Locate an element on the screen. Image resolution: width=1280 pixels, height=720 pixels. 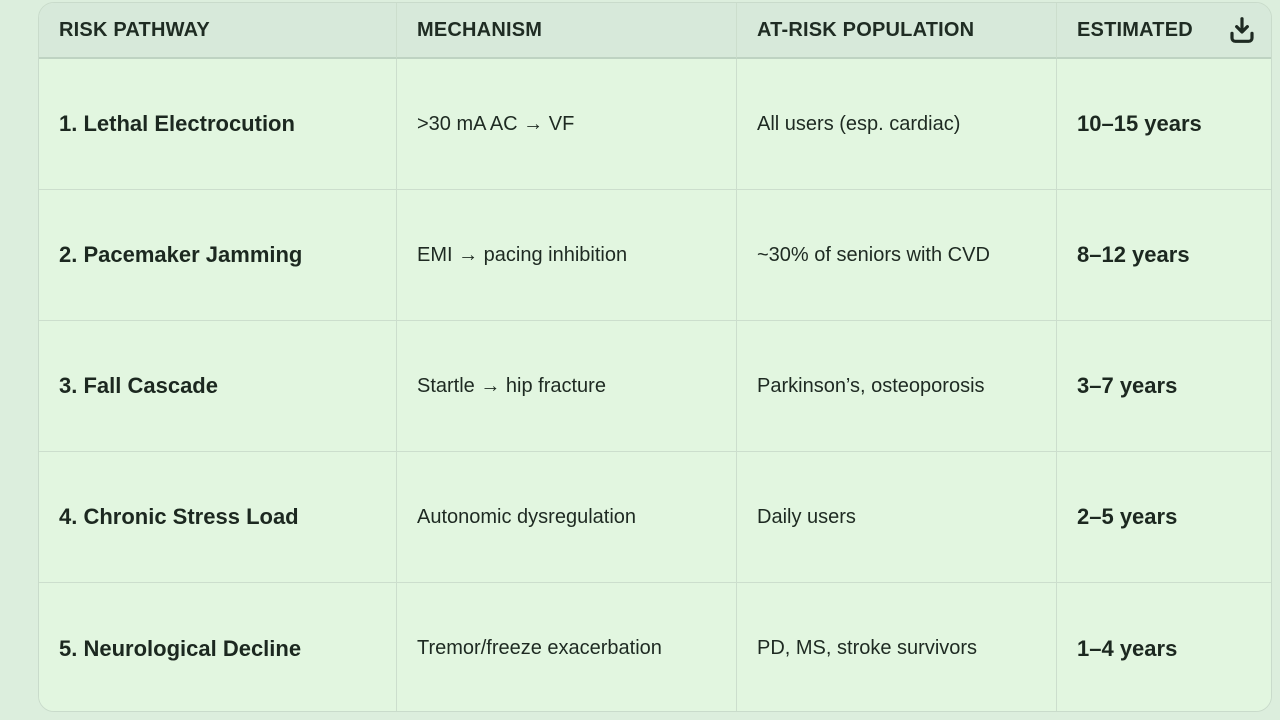
download-button is located at coordinates (1242, 30).